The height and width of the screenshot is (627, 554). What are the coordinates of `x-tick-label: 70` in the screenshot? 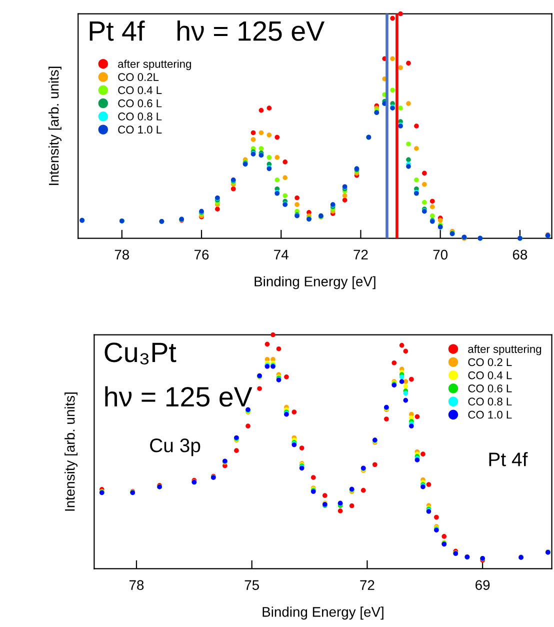 It's located at (440, 255).